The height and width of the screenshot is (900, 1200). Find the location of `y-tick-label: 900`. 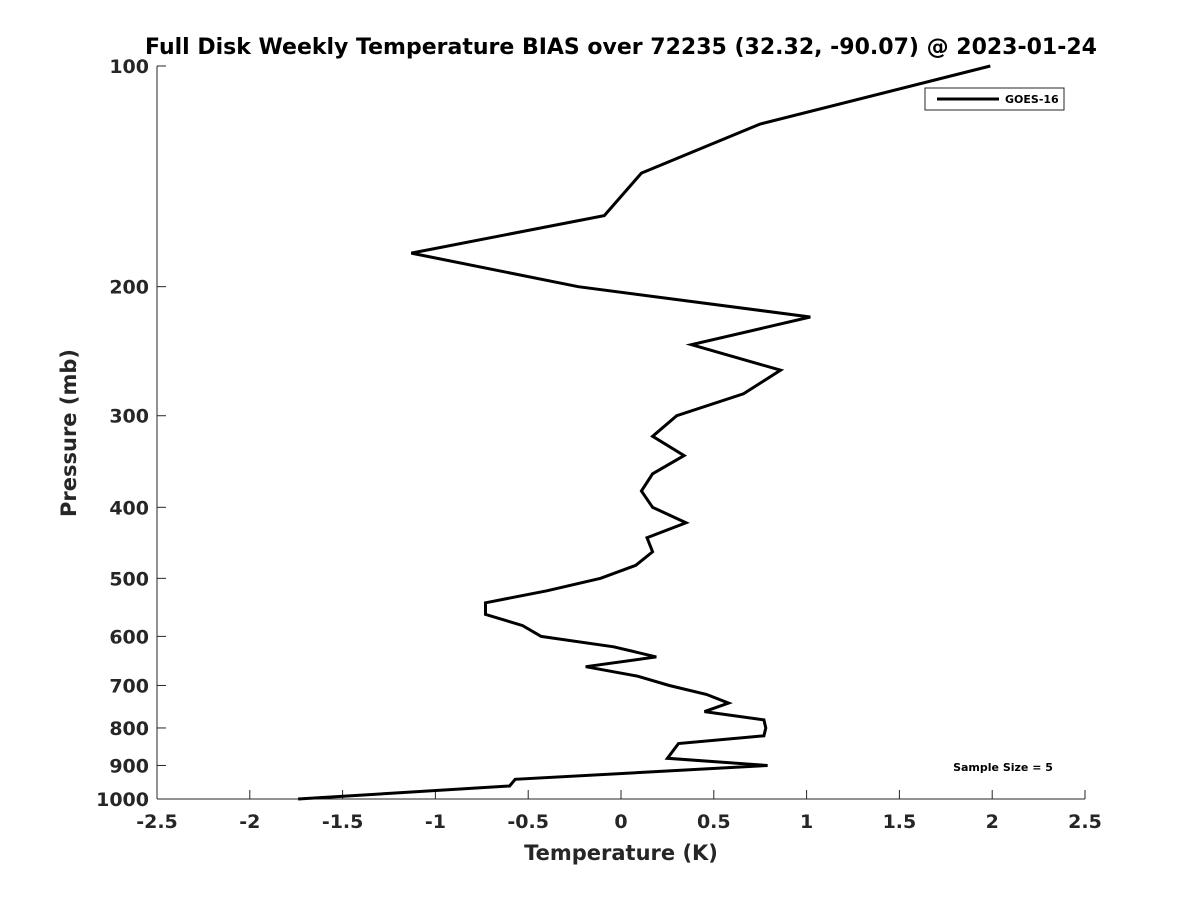

y-tick-label: 900 is located at coordinates (129, 766).